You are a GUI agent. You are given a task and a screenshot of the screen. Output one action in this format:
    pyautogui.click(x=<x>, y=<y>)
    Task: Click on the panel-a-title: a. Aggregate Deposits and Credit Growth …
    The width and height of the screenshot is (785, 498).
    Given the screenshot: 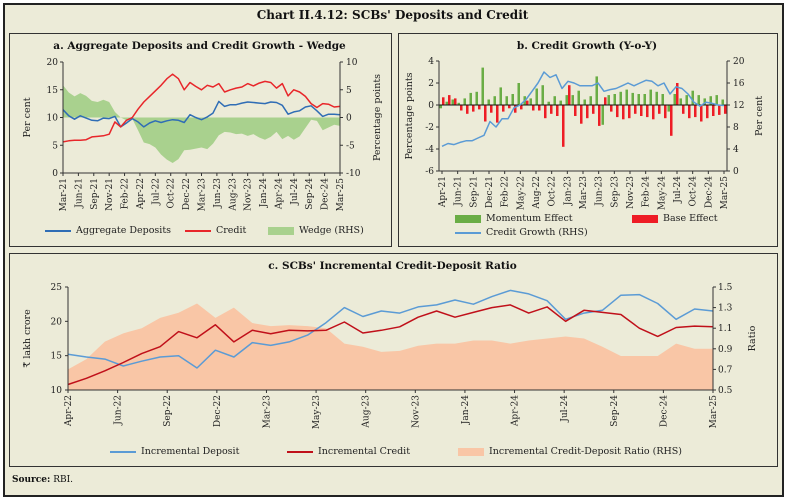 What is the action you would take?
    pyautogui.click(x=199, y=46)
    